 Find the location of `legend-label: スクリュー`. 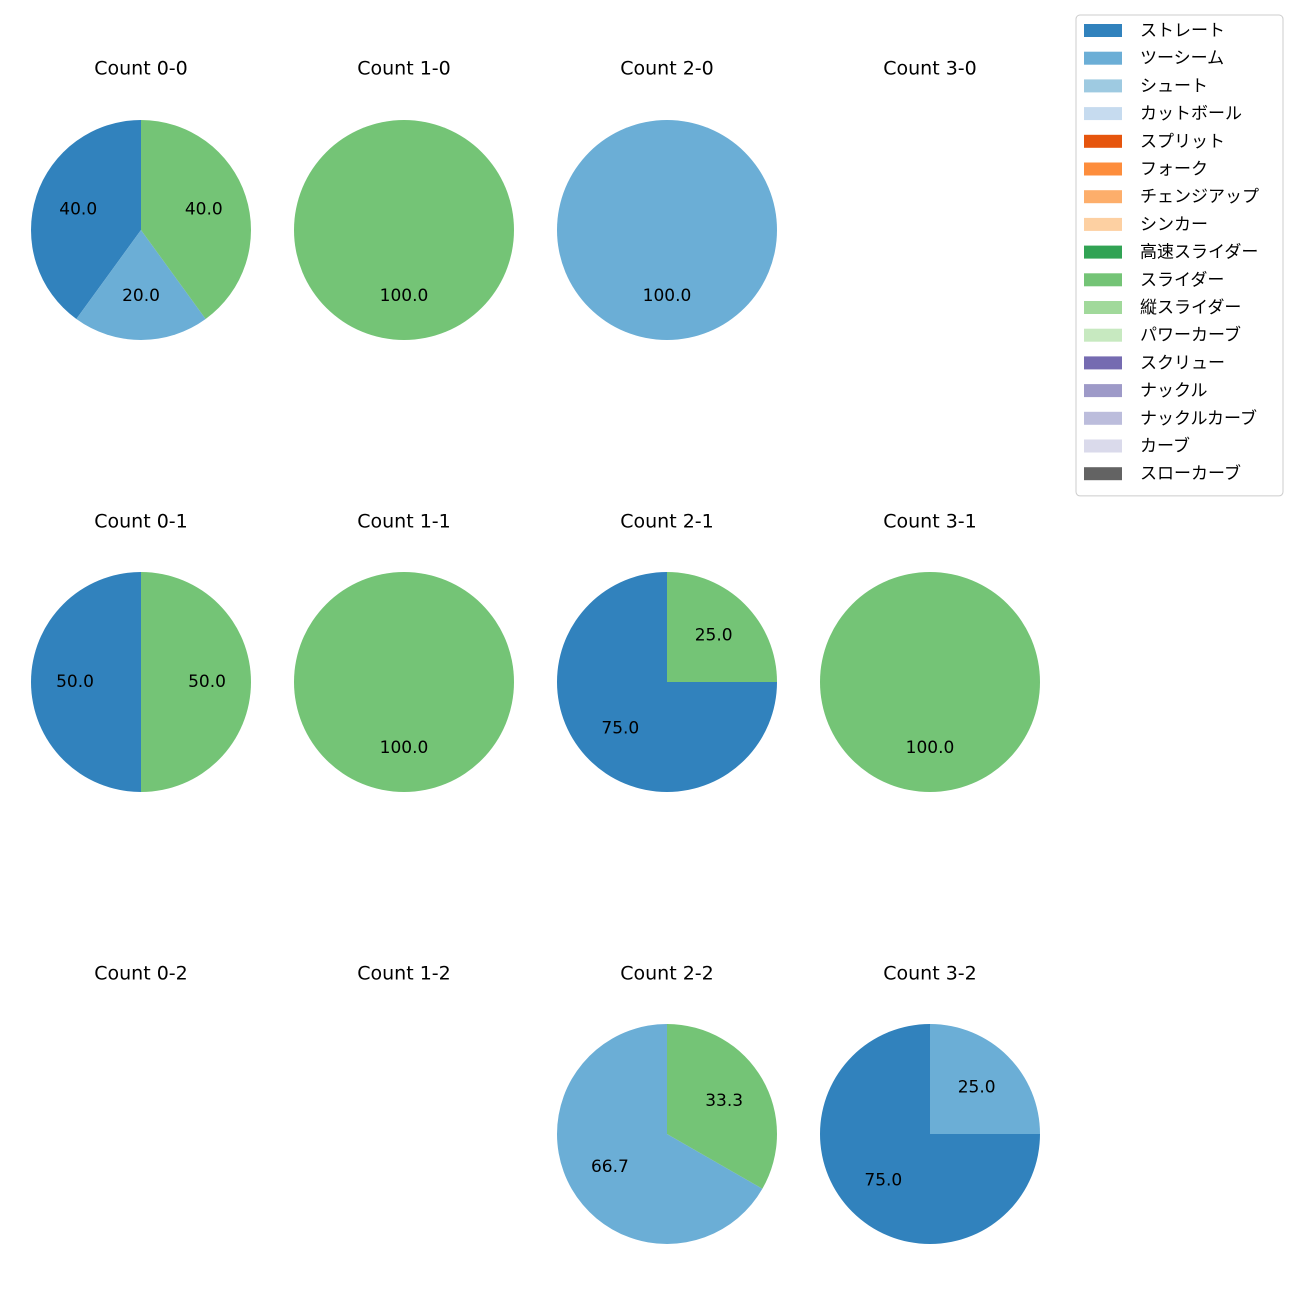

legend-label: スクリュー is located at coordinates (1182, 363).